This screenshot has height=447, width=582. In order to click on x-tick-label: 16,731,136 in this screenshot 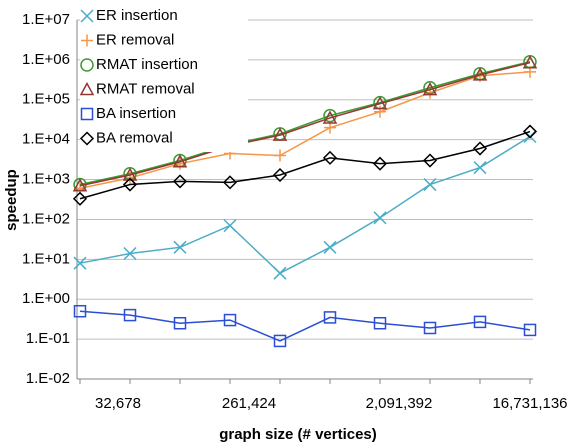, I will do `click(529, 403)`.